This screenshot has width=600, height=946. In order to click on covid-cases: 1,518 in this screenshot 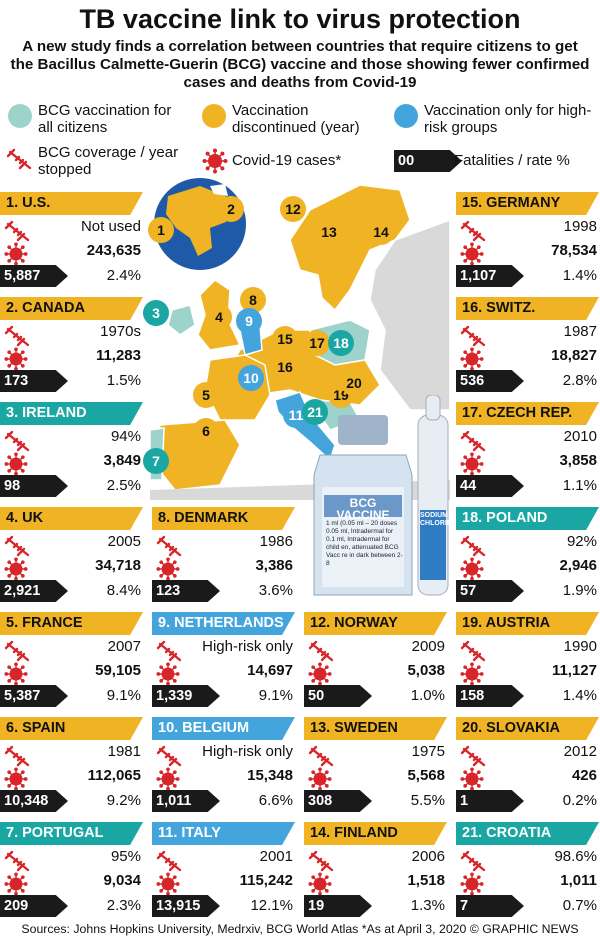, I will do `click(426, 880)`.